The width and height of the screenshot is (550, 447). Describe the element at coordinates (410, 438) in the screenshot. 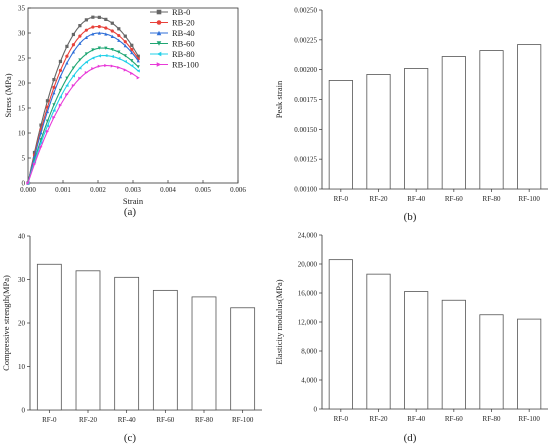

I see `panel-label: (d)` at that location.